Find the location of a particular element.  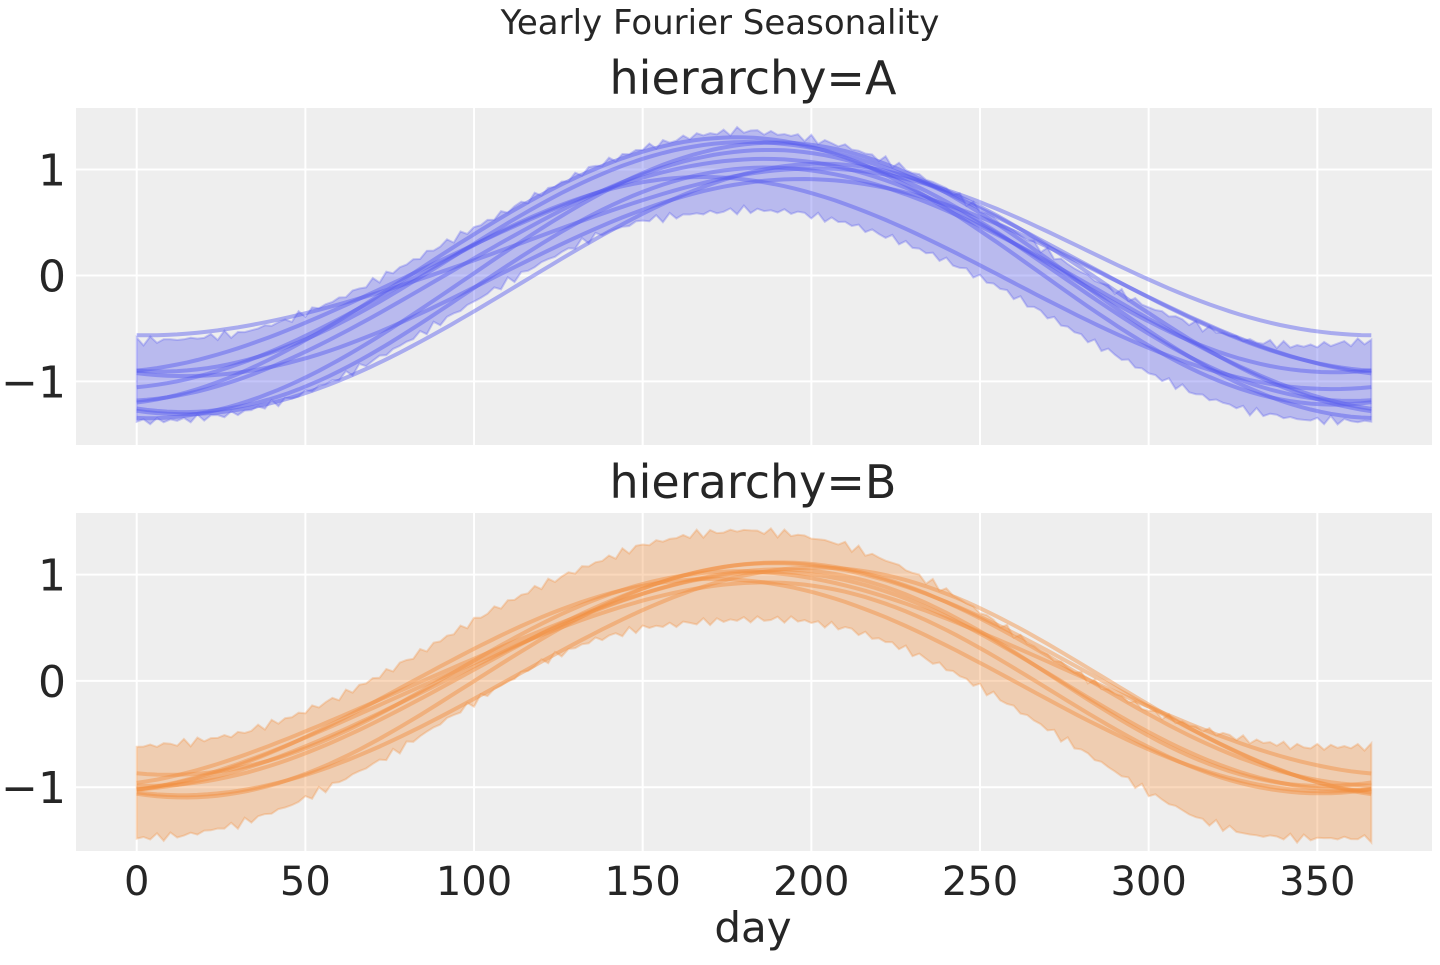

panel-title-a: hierarchy=A is located at coordinates (753, 78).